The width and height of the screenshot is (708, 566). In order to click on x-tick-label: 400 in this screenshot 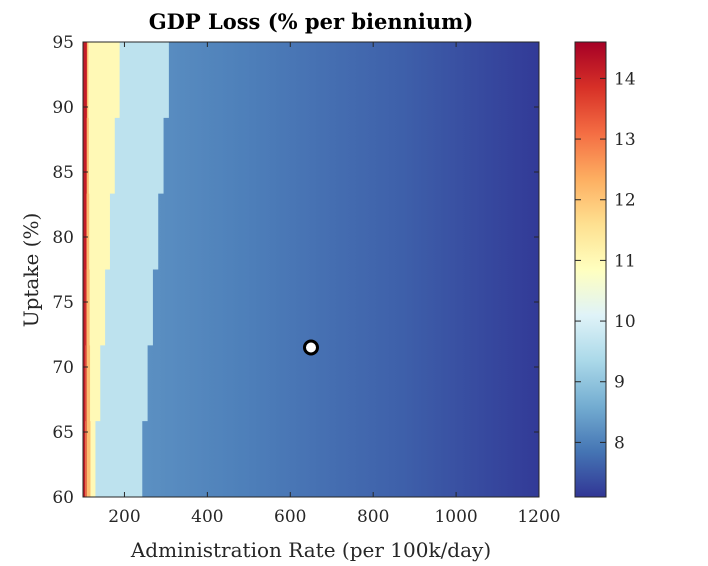, I will do `click(207, 517)`.